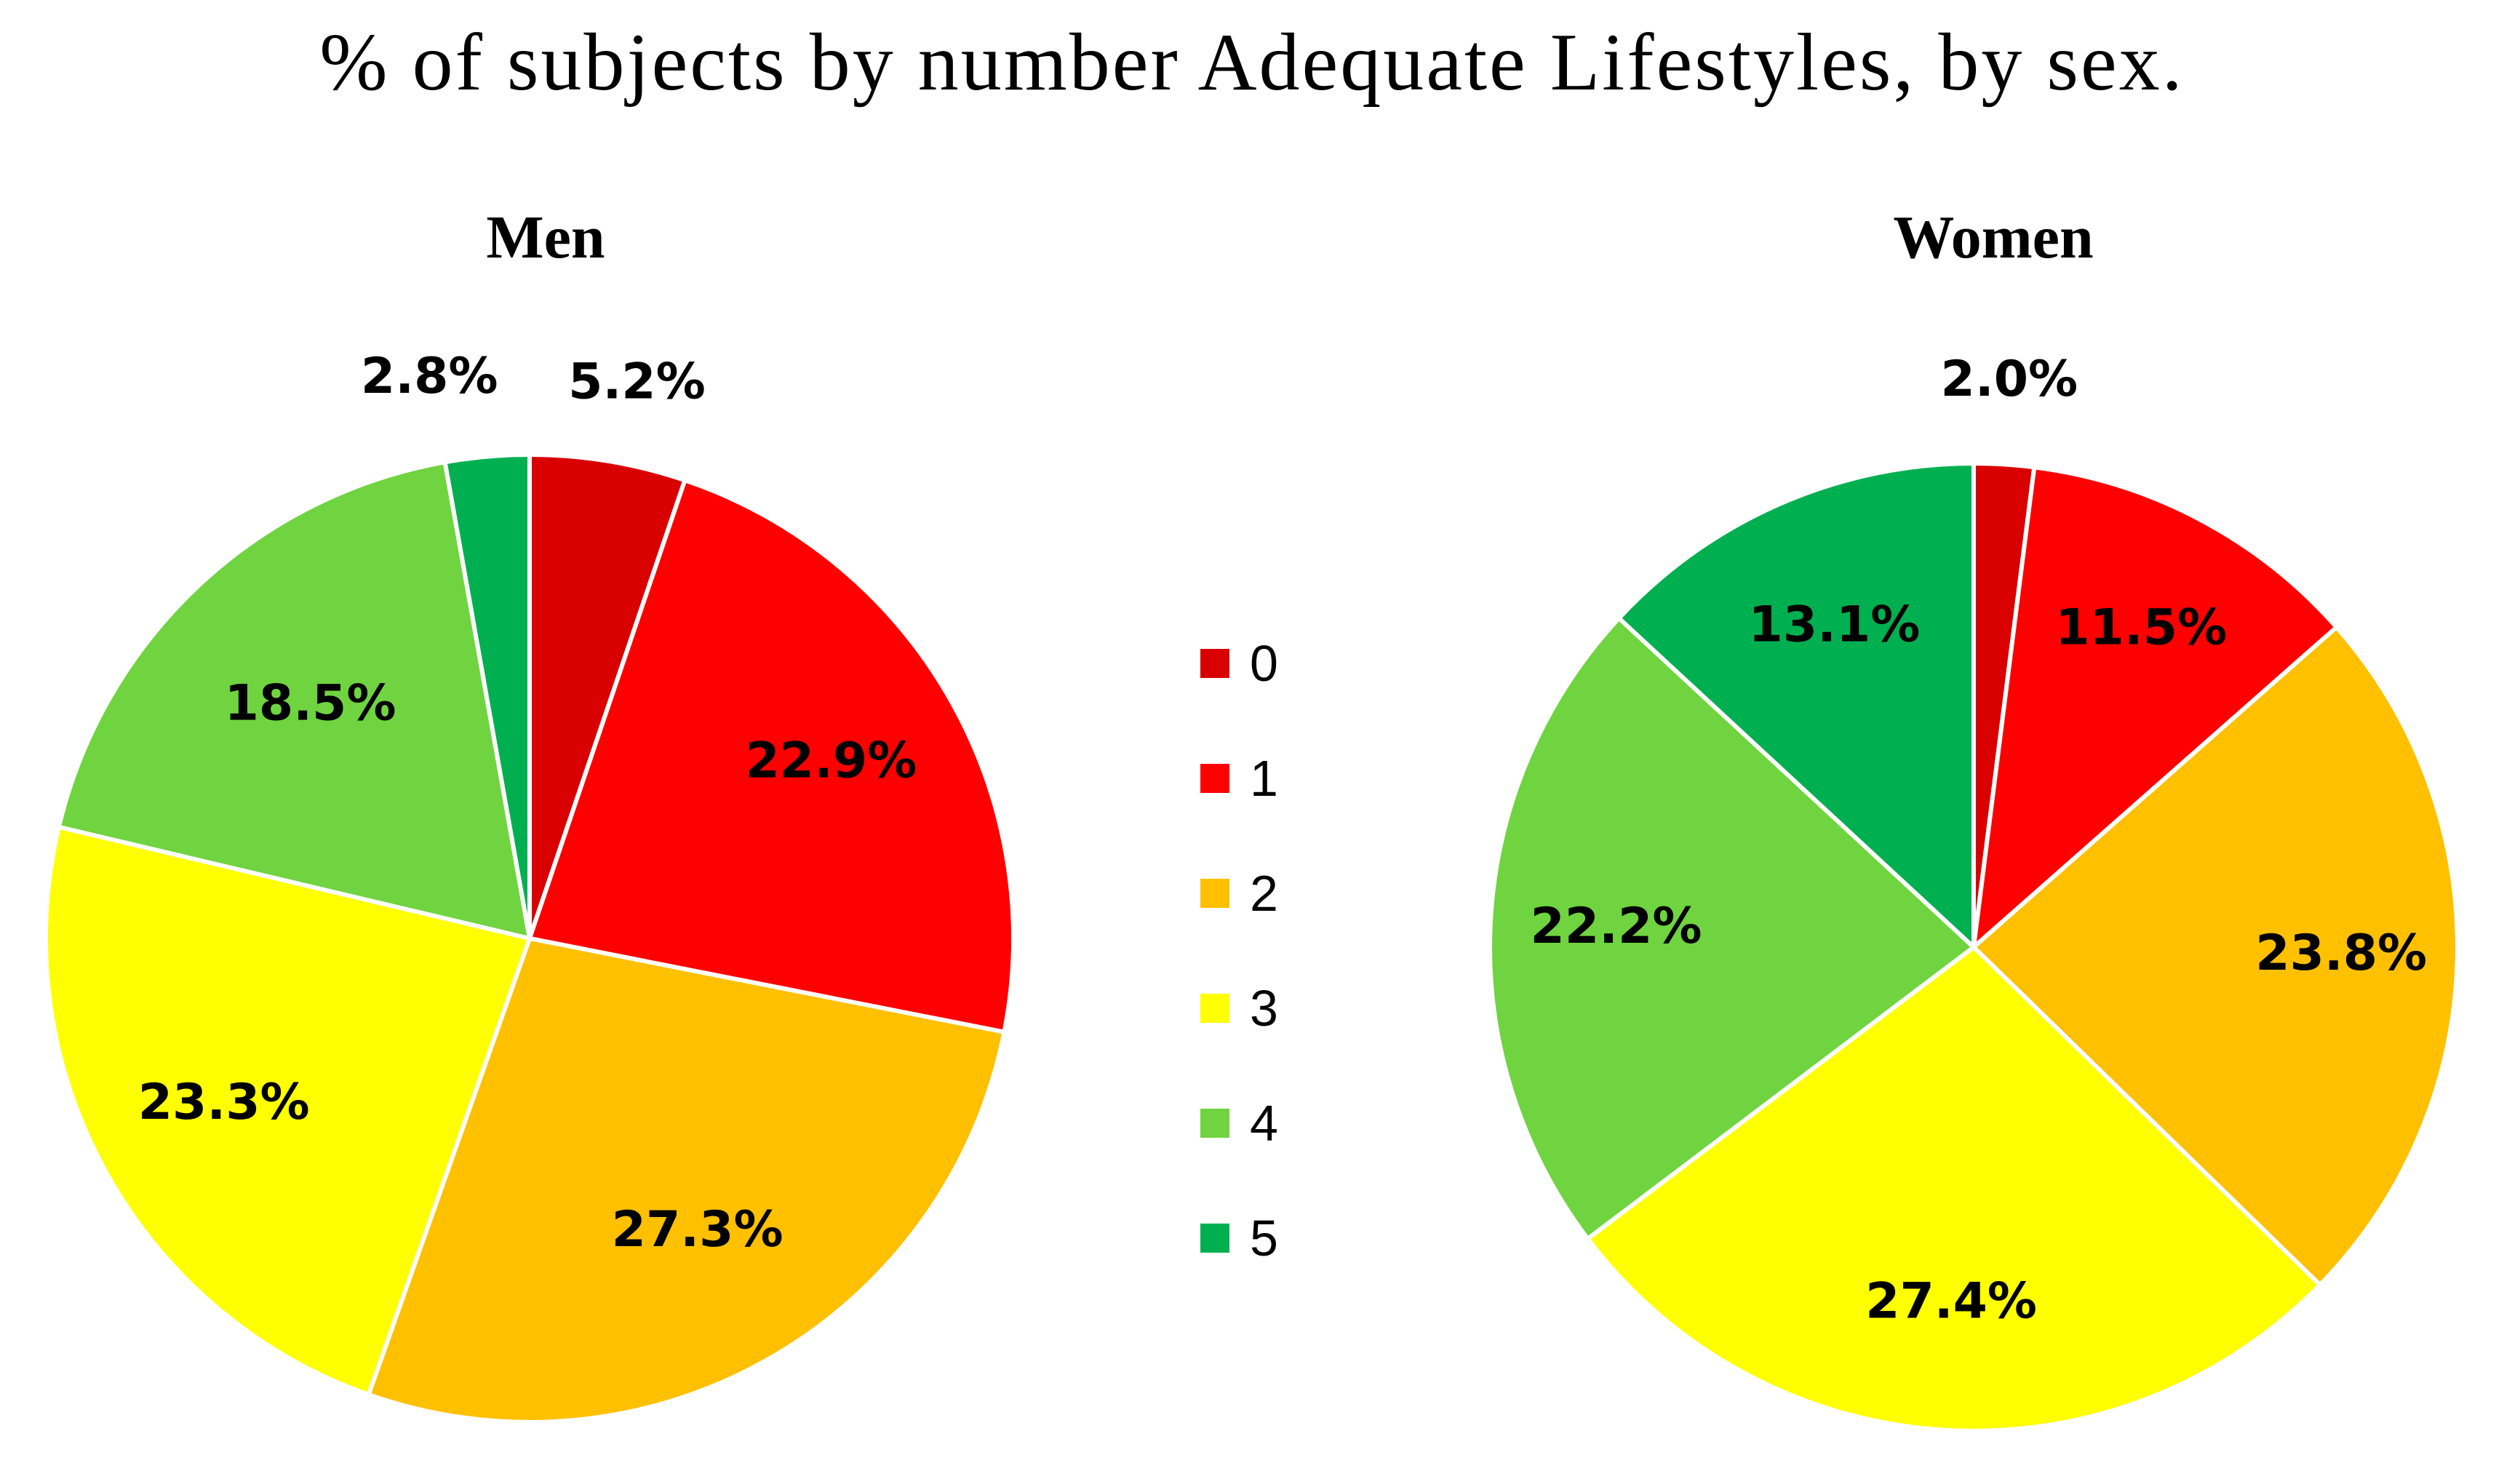 This screenshot has width=2504, height=1484. I want to click on legend-label-0: 0, so click(1264, 663).